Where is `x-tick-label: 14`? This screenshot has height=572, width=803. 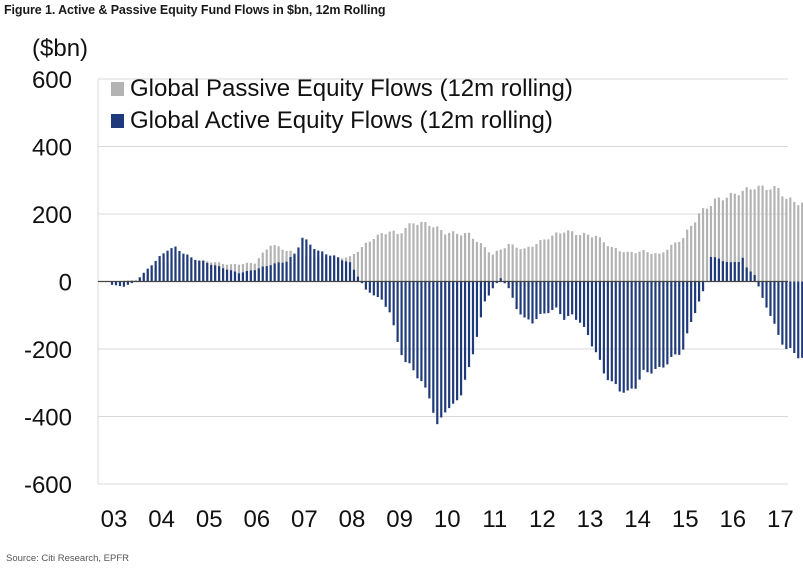 x-tick-label: 14 is located at coordinates (637, 519).